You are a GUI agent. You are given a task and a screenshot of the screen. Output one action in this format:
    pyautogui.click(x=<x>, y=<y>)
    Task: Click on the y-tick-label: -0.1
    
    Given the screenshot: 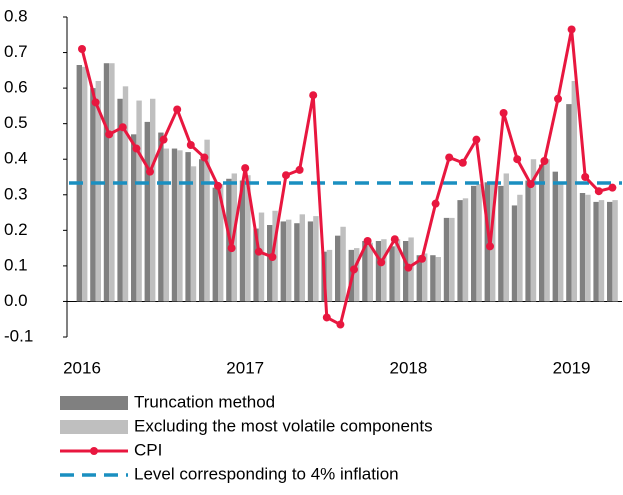 What is the action you would take?
    pyautogui.click(x=18, y=335)
    